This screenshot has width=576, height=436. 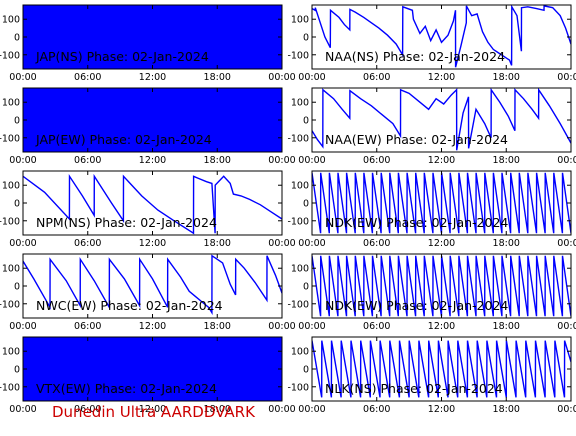 What do you see at coordinates (87, 243) in the screenshot?
I see `x-tick-label-npm-ns: 06:00` at bounding box center [87, 243].